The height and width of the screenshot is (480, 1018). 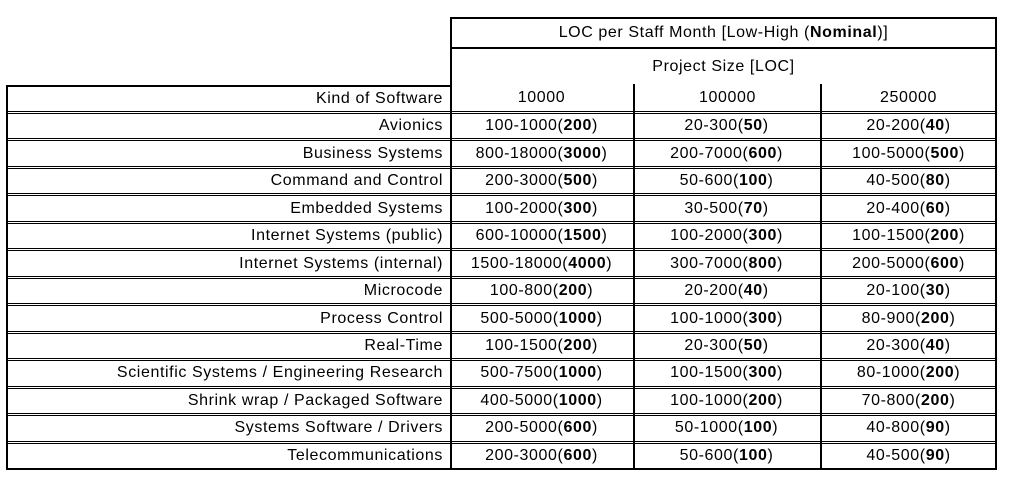 What do you see at coordinates (341, 263) in the screenshot?
I see `row-label: Internet Systems (internal)` at bounding box center [341, 263].